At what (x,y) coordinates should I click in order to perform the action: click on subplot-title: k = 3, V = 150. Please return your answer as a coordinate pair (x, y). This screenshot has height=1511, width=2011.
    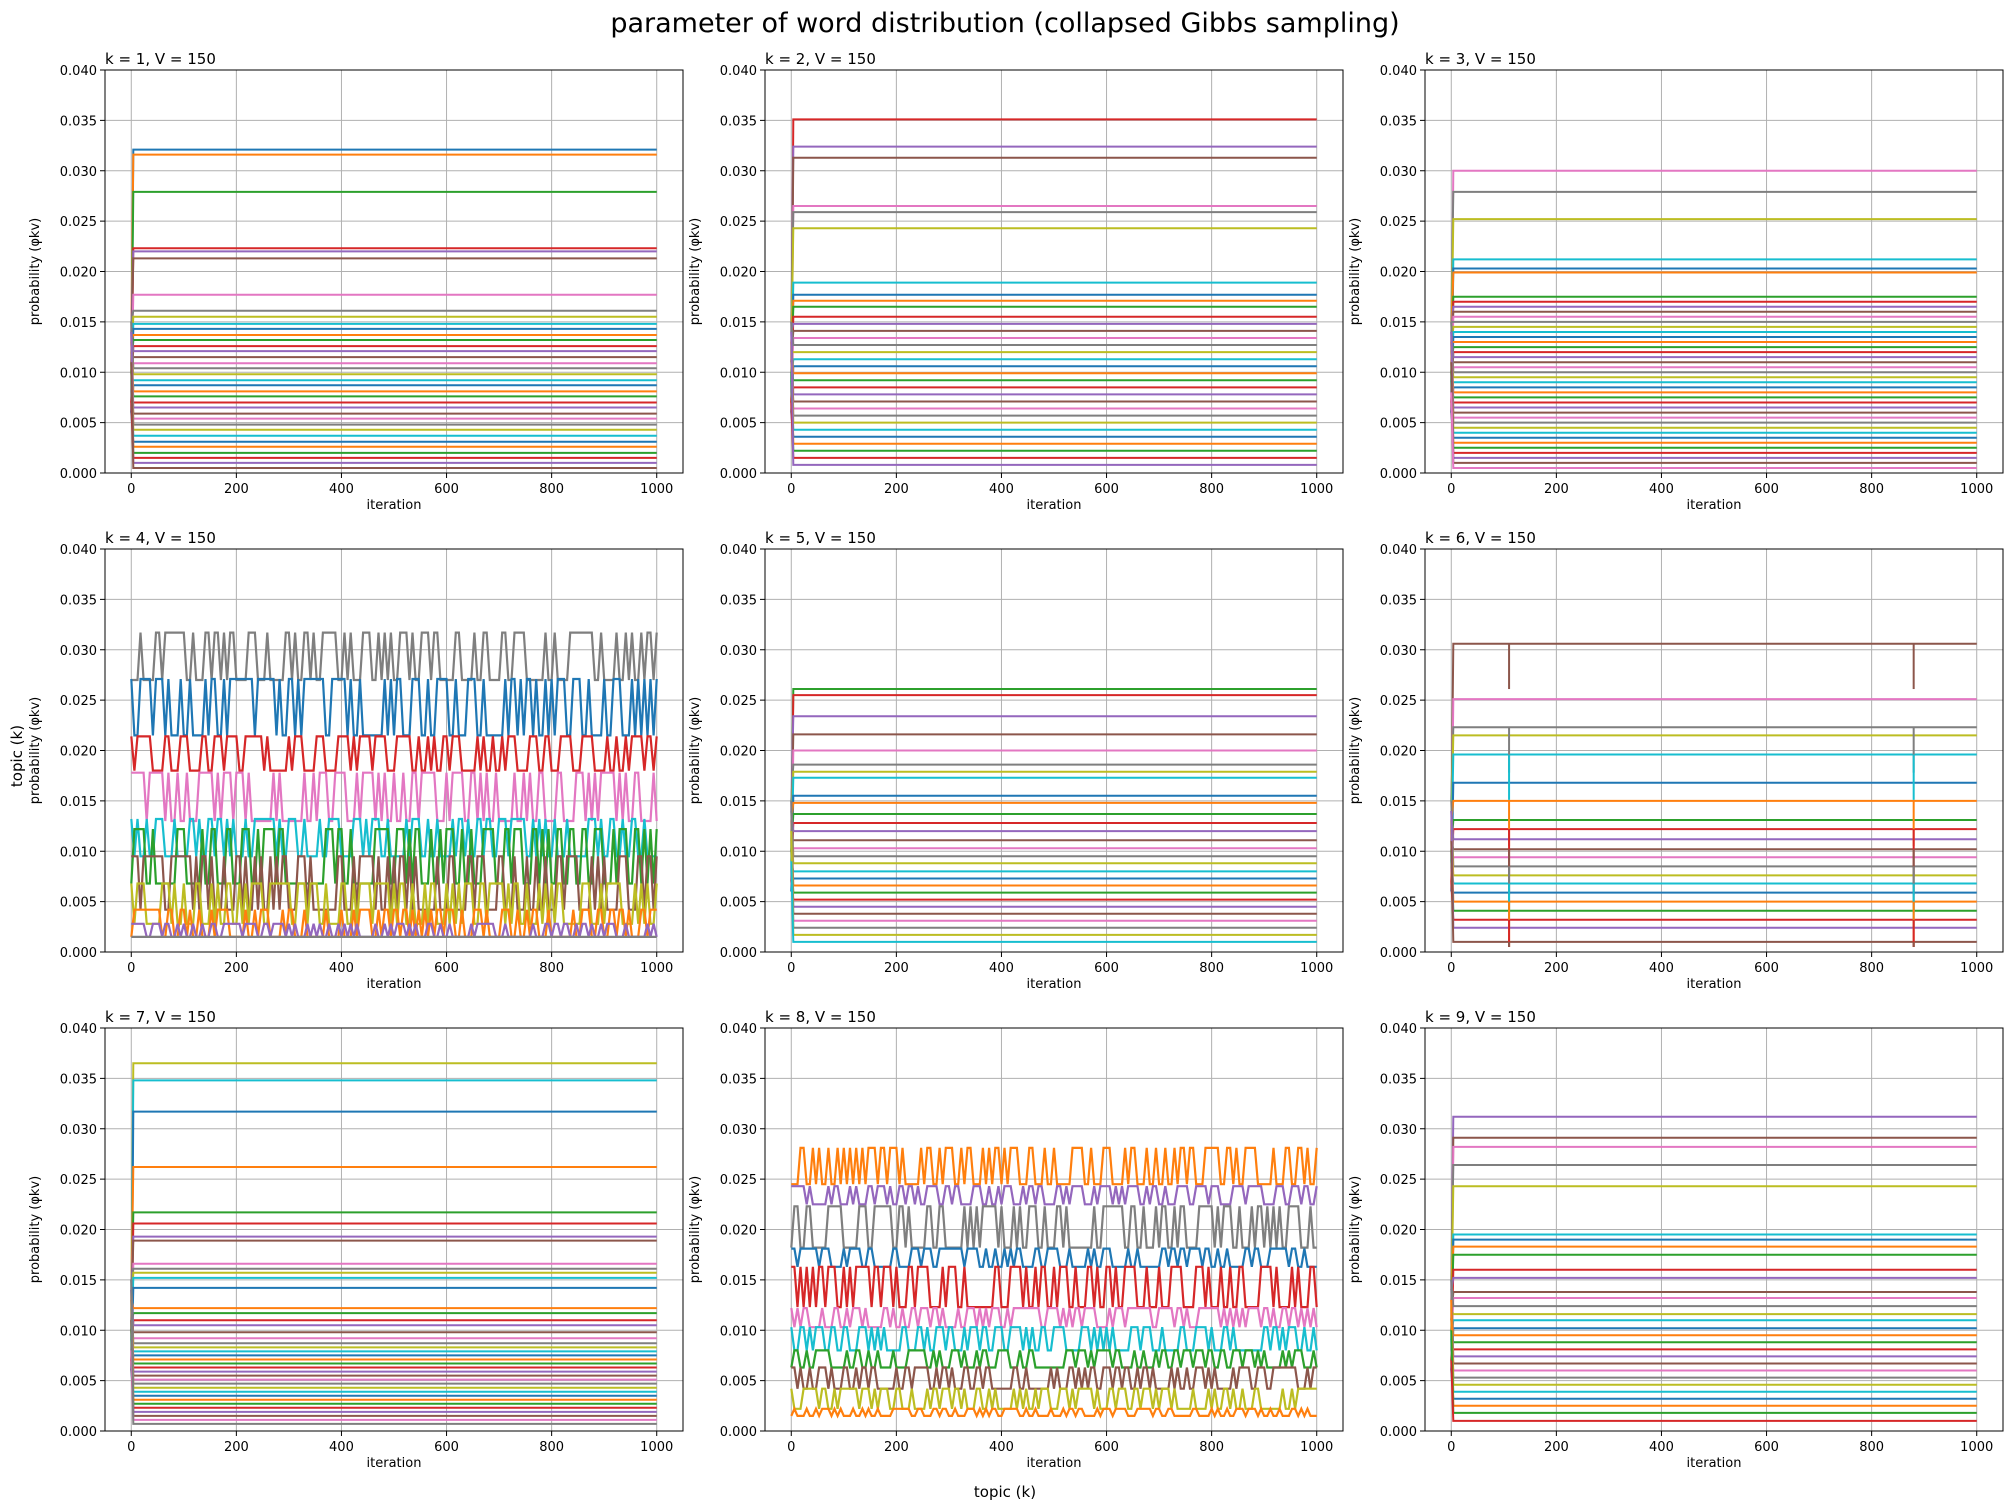
    Looking at the image, I should click on (1480, 59).